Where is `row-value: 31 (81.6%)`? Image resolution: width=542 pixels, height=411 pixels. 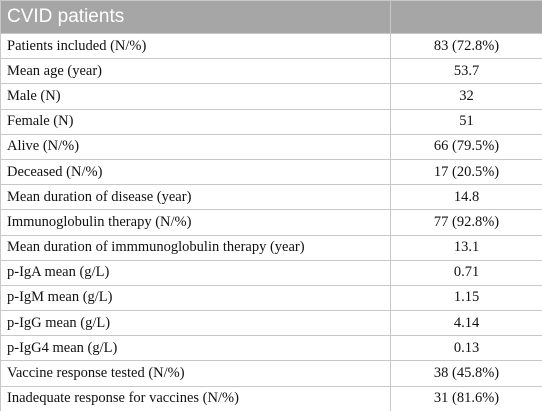 row-value: 31 (81.6%) is located at coordinates (466, 398).